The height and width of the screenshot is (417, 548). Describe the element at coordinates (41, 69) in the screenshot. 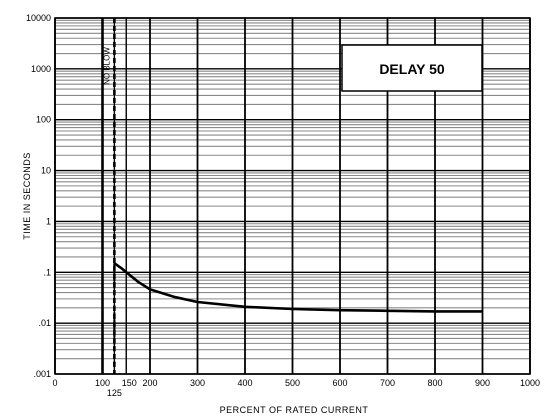

I see `y-tick-label: 1000` at that location.